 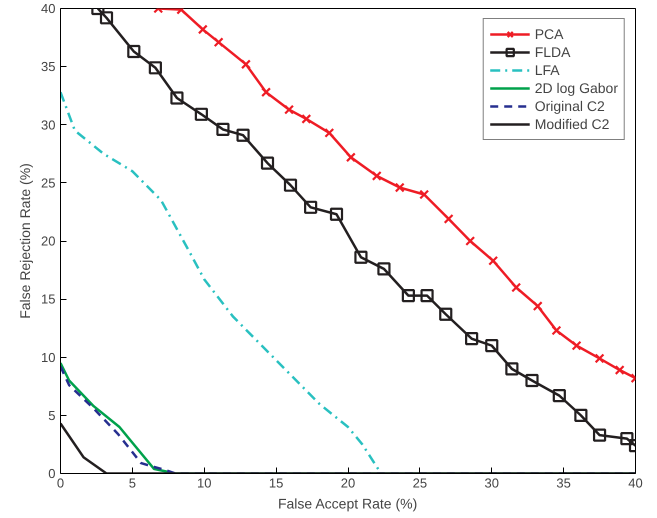 What do you see at coordinates (48, 299) in the screenshot?
I see `y-tick-label: 15` at bounding box center [48, 299].